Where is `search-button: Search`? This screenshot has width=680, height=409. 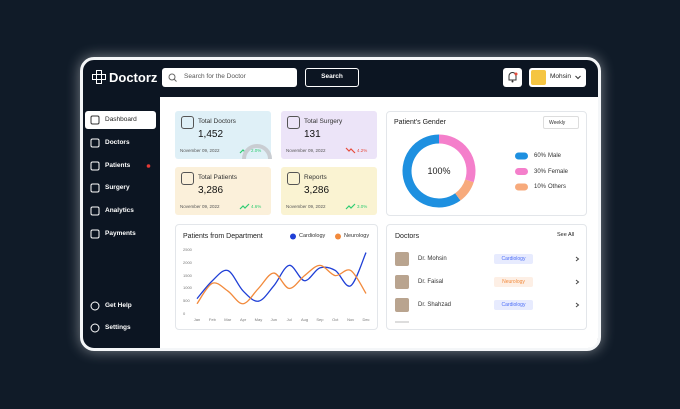 search-button: Search is located at coordinates (332, 77).